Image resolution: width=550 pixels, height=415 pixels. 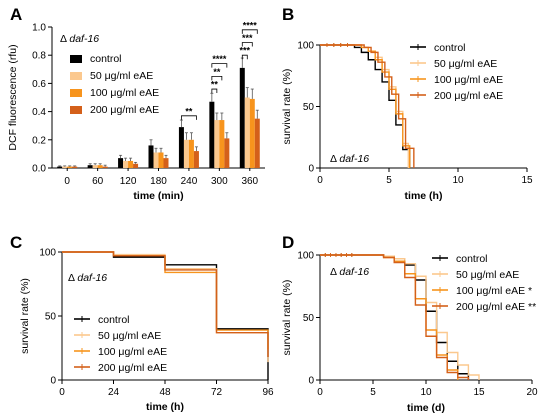 I want to click on y-tick-label: 0.6, so click(x=39, y=84).